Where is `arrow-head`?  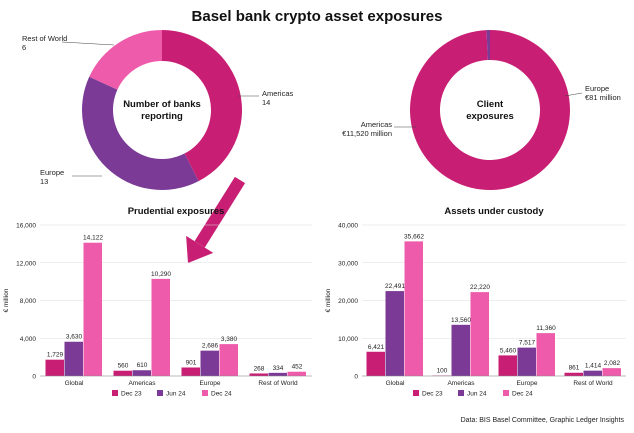 arrow-head is located at coordinates (200, 249).